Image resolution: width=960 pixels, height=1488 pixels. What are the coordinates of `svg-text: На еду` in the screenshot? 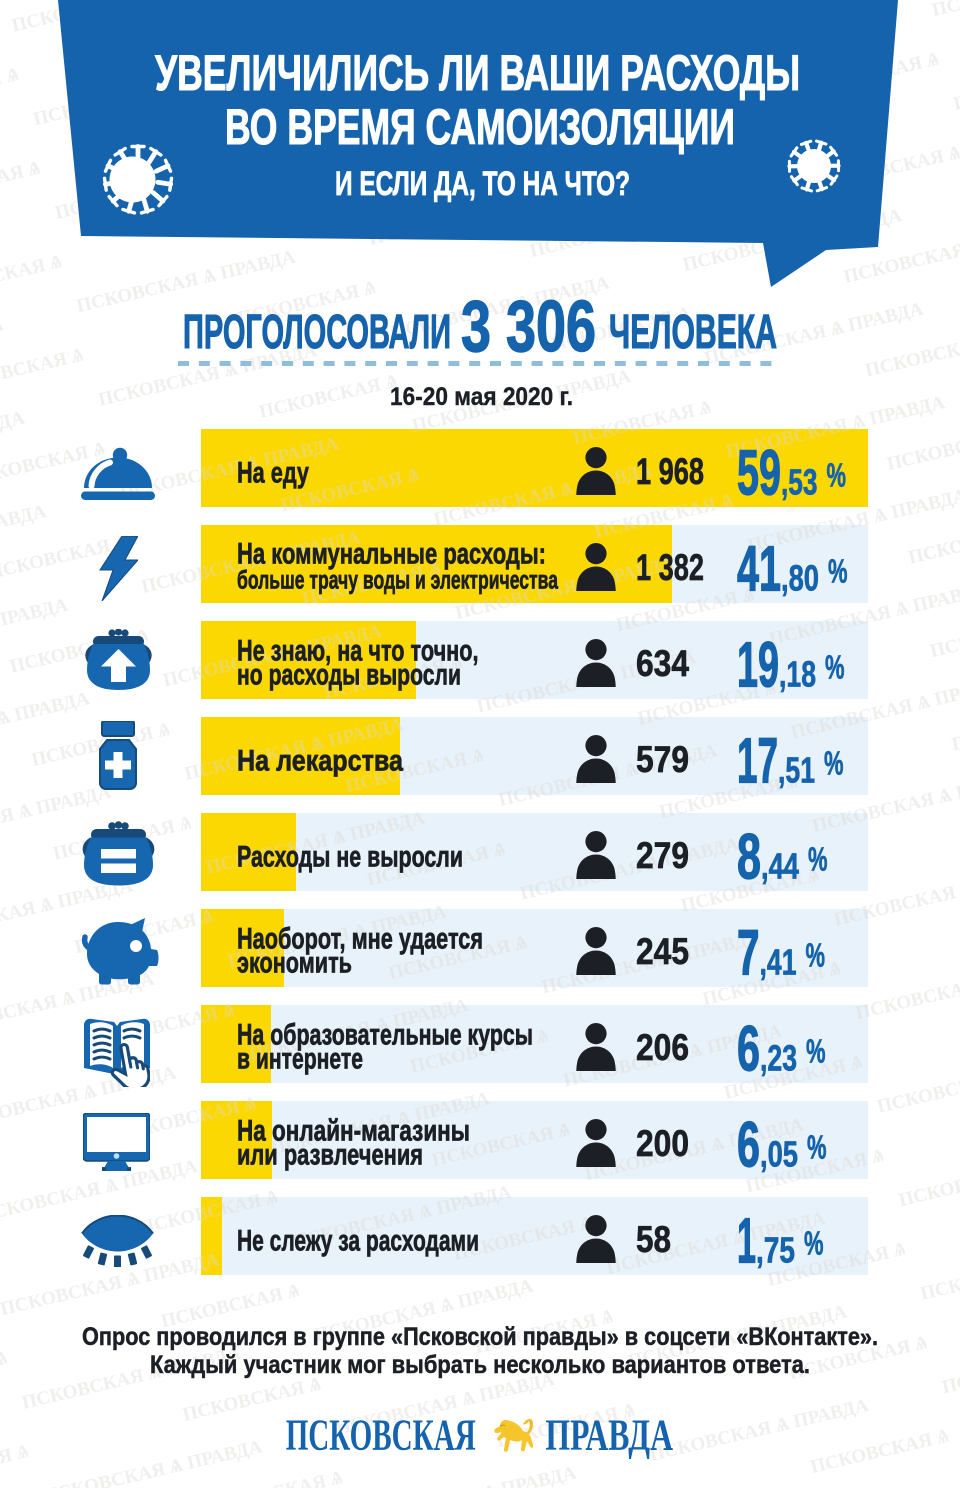 It's located at (273, 473).